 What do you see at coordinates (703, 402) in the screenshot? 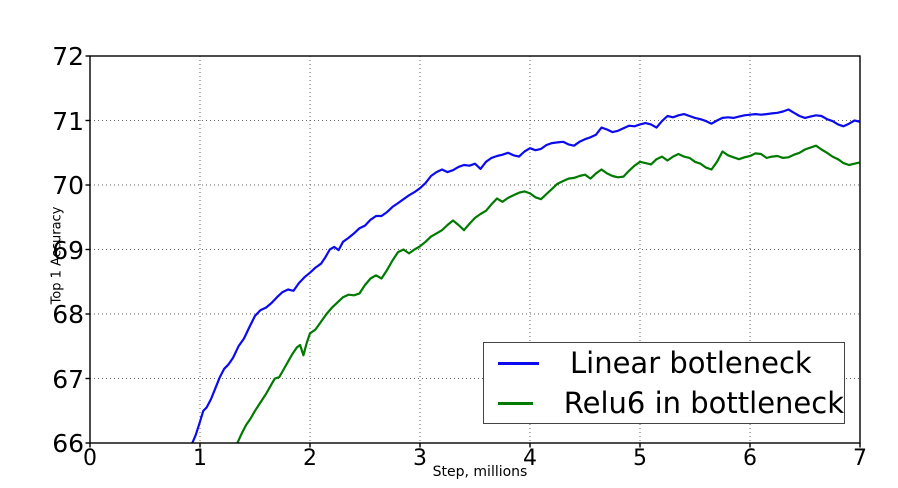
I see `legend-label-relu6: Relu6 in bottleneck` at bounding box center [703, 402].